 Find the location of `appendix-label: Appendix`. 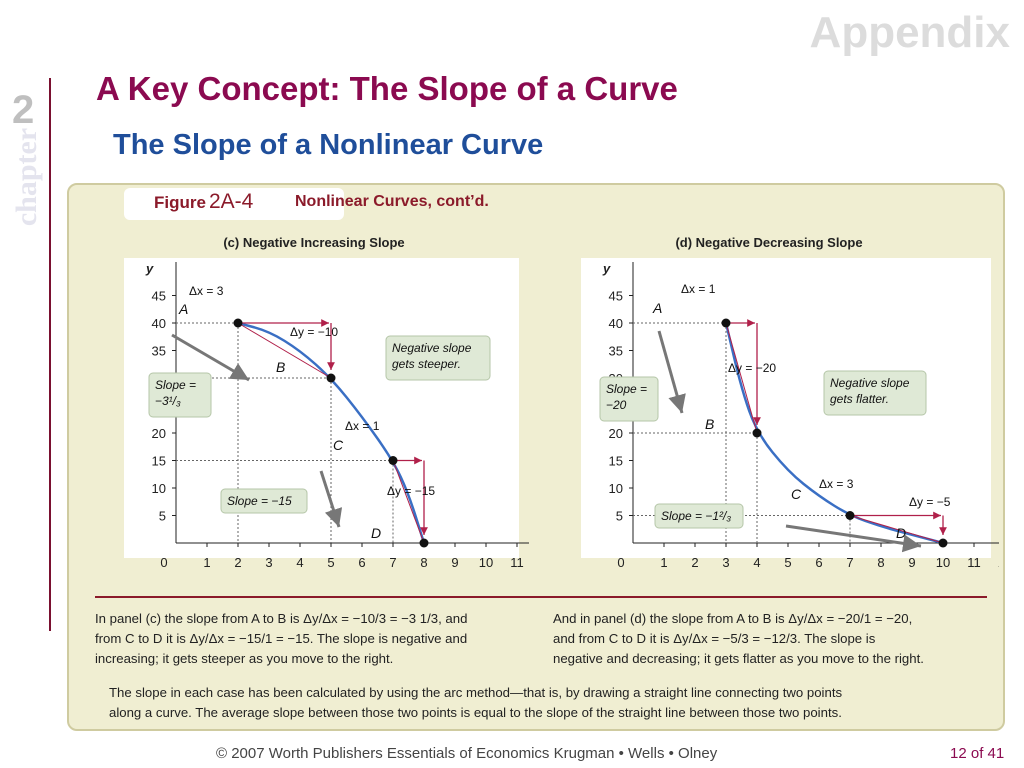

appendix-label: Appendix is located at coordinates (909, 32).